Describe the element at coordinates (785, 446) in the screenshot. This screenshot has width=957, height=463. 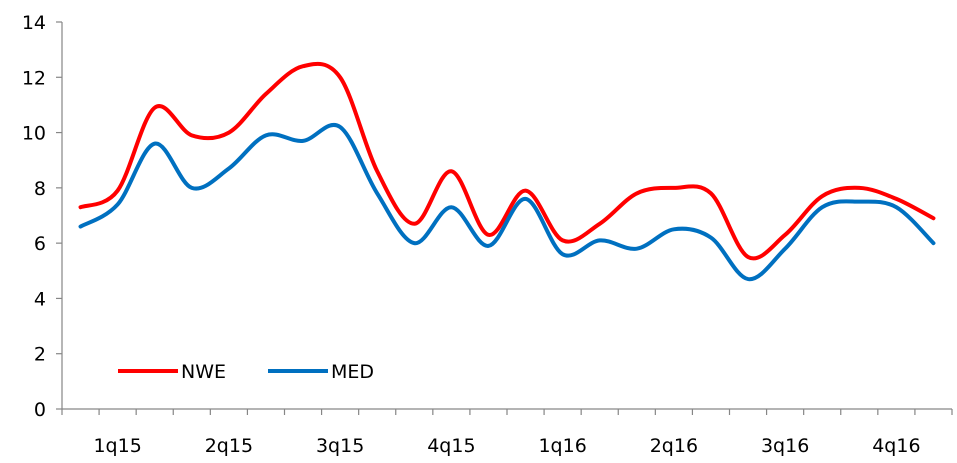
I see `x-tick-label: 3q16` at that location.